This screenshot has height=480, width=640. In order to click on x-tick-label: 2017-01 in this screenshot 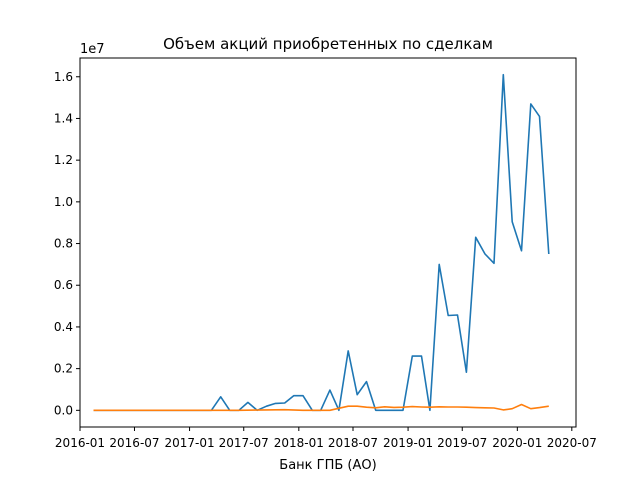, I will do `click(189, 443)`.